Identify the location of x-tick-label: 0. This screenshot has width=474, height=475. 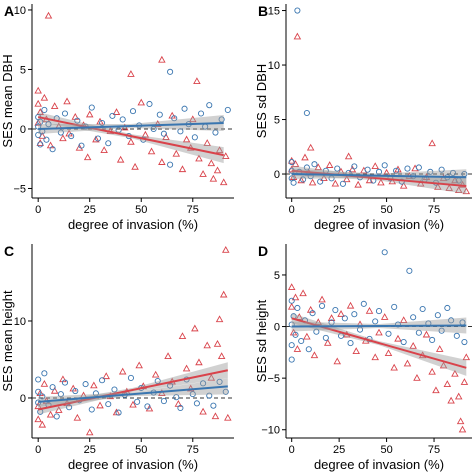
(292, 450).